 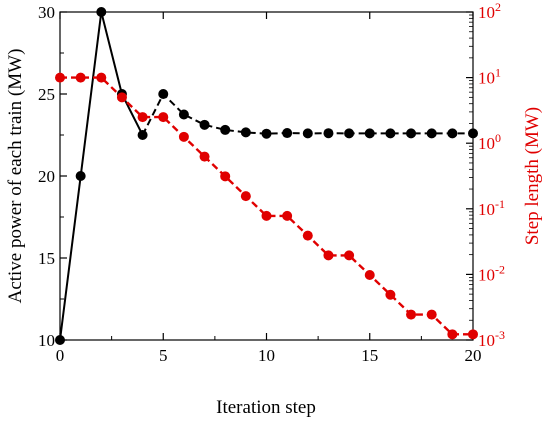 I want to click on y-left-tick-label: 30, so click(x=46, y=12).